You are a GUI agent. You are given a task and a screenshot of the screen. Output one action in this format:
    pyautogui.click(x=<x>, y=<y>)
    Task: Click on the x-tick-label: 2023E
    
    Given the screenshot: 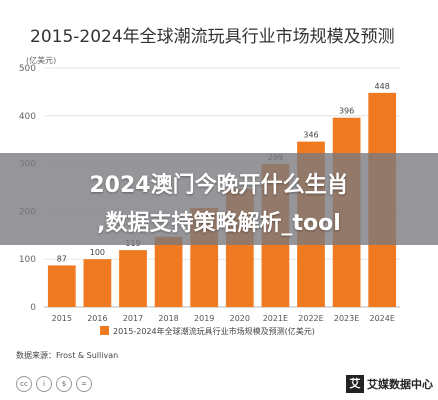 What is the action you would take?
    pyautogui.click(x=346, y=318)
    